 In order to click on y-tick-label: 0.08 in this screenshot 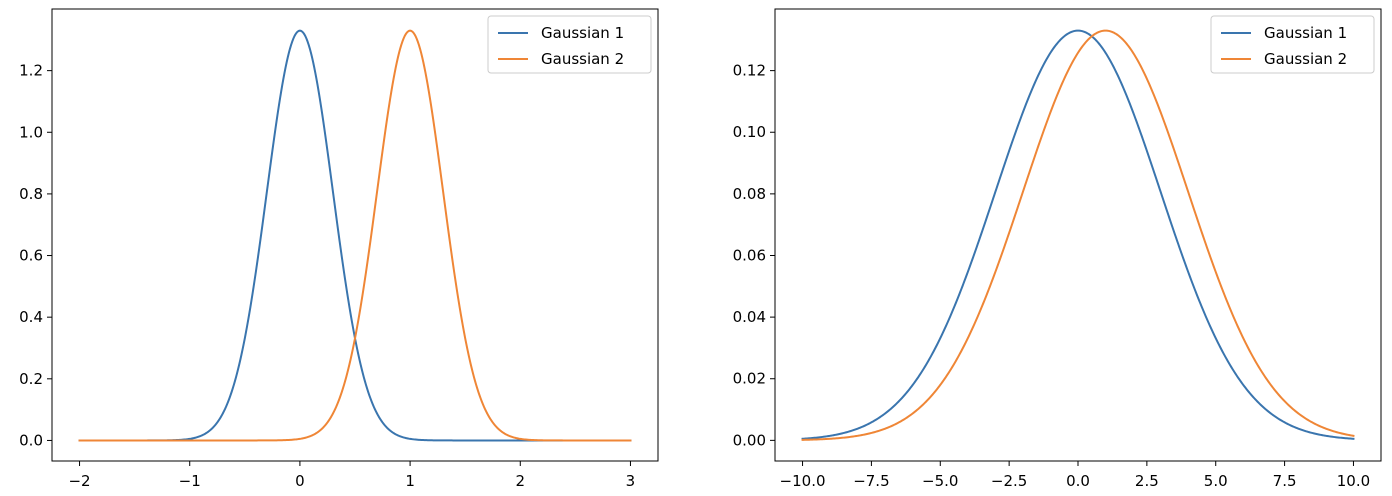, I will do `click(749, 194)`.